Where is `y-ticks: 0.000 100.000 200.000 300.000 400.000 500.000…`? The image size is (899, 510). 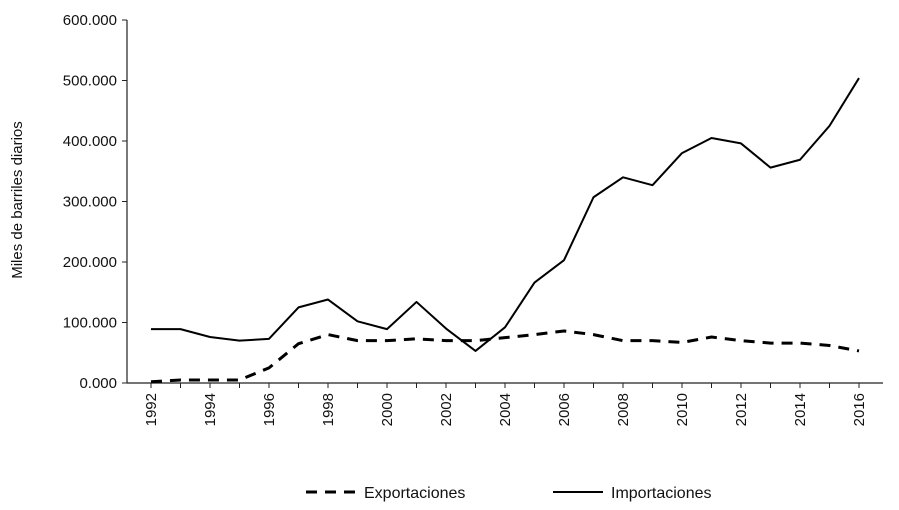
y-ticks: 0.000 100.000 200.000 300.000 400.000 500.000… is located at coordinates (95, 202).